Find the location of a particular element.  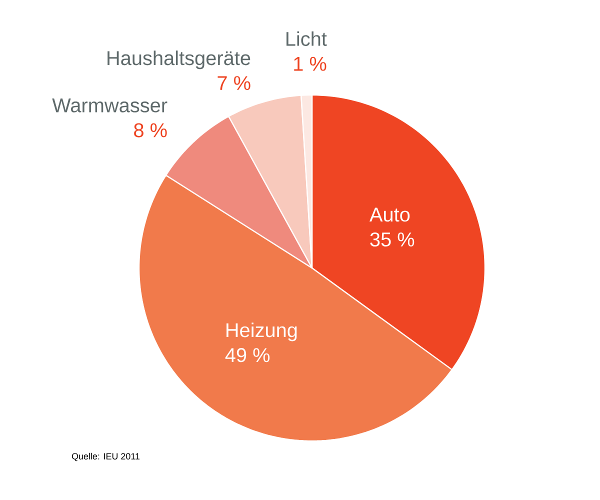

slice-label: Licht is located at coordinates (306, 38).